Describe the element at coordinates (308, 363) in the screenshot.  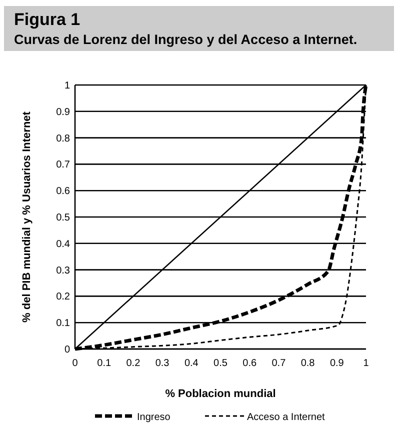
I see `x-tick-label: 0.8` at that location.